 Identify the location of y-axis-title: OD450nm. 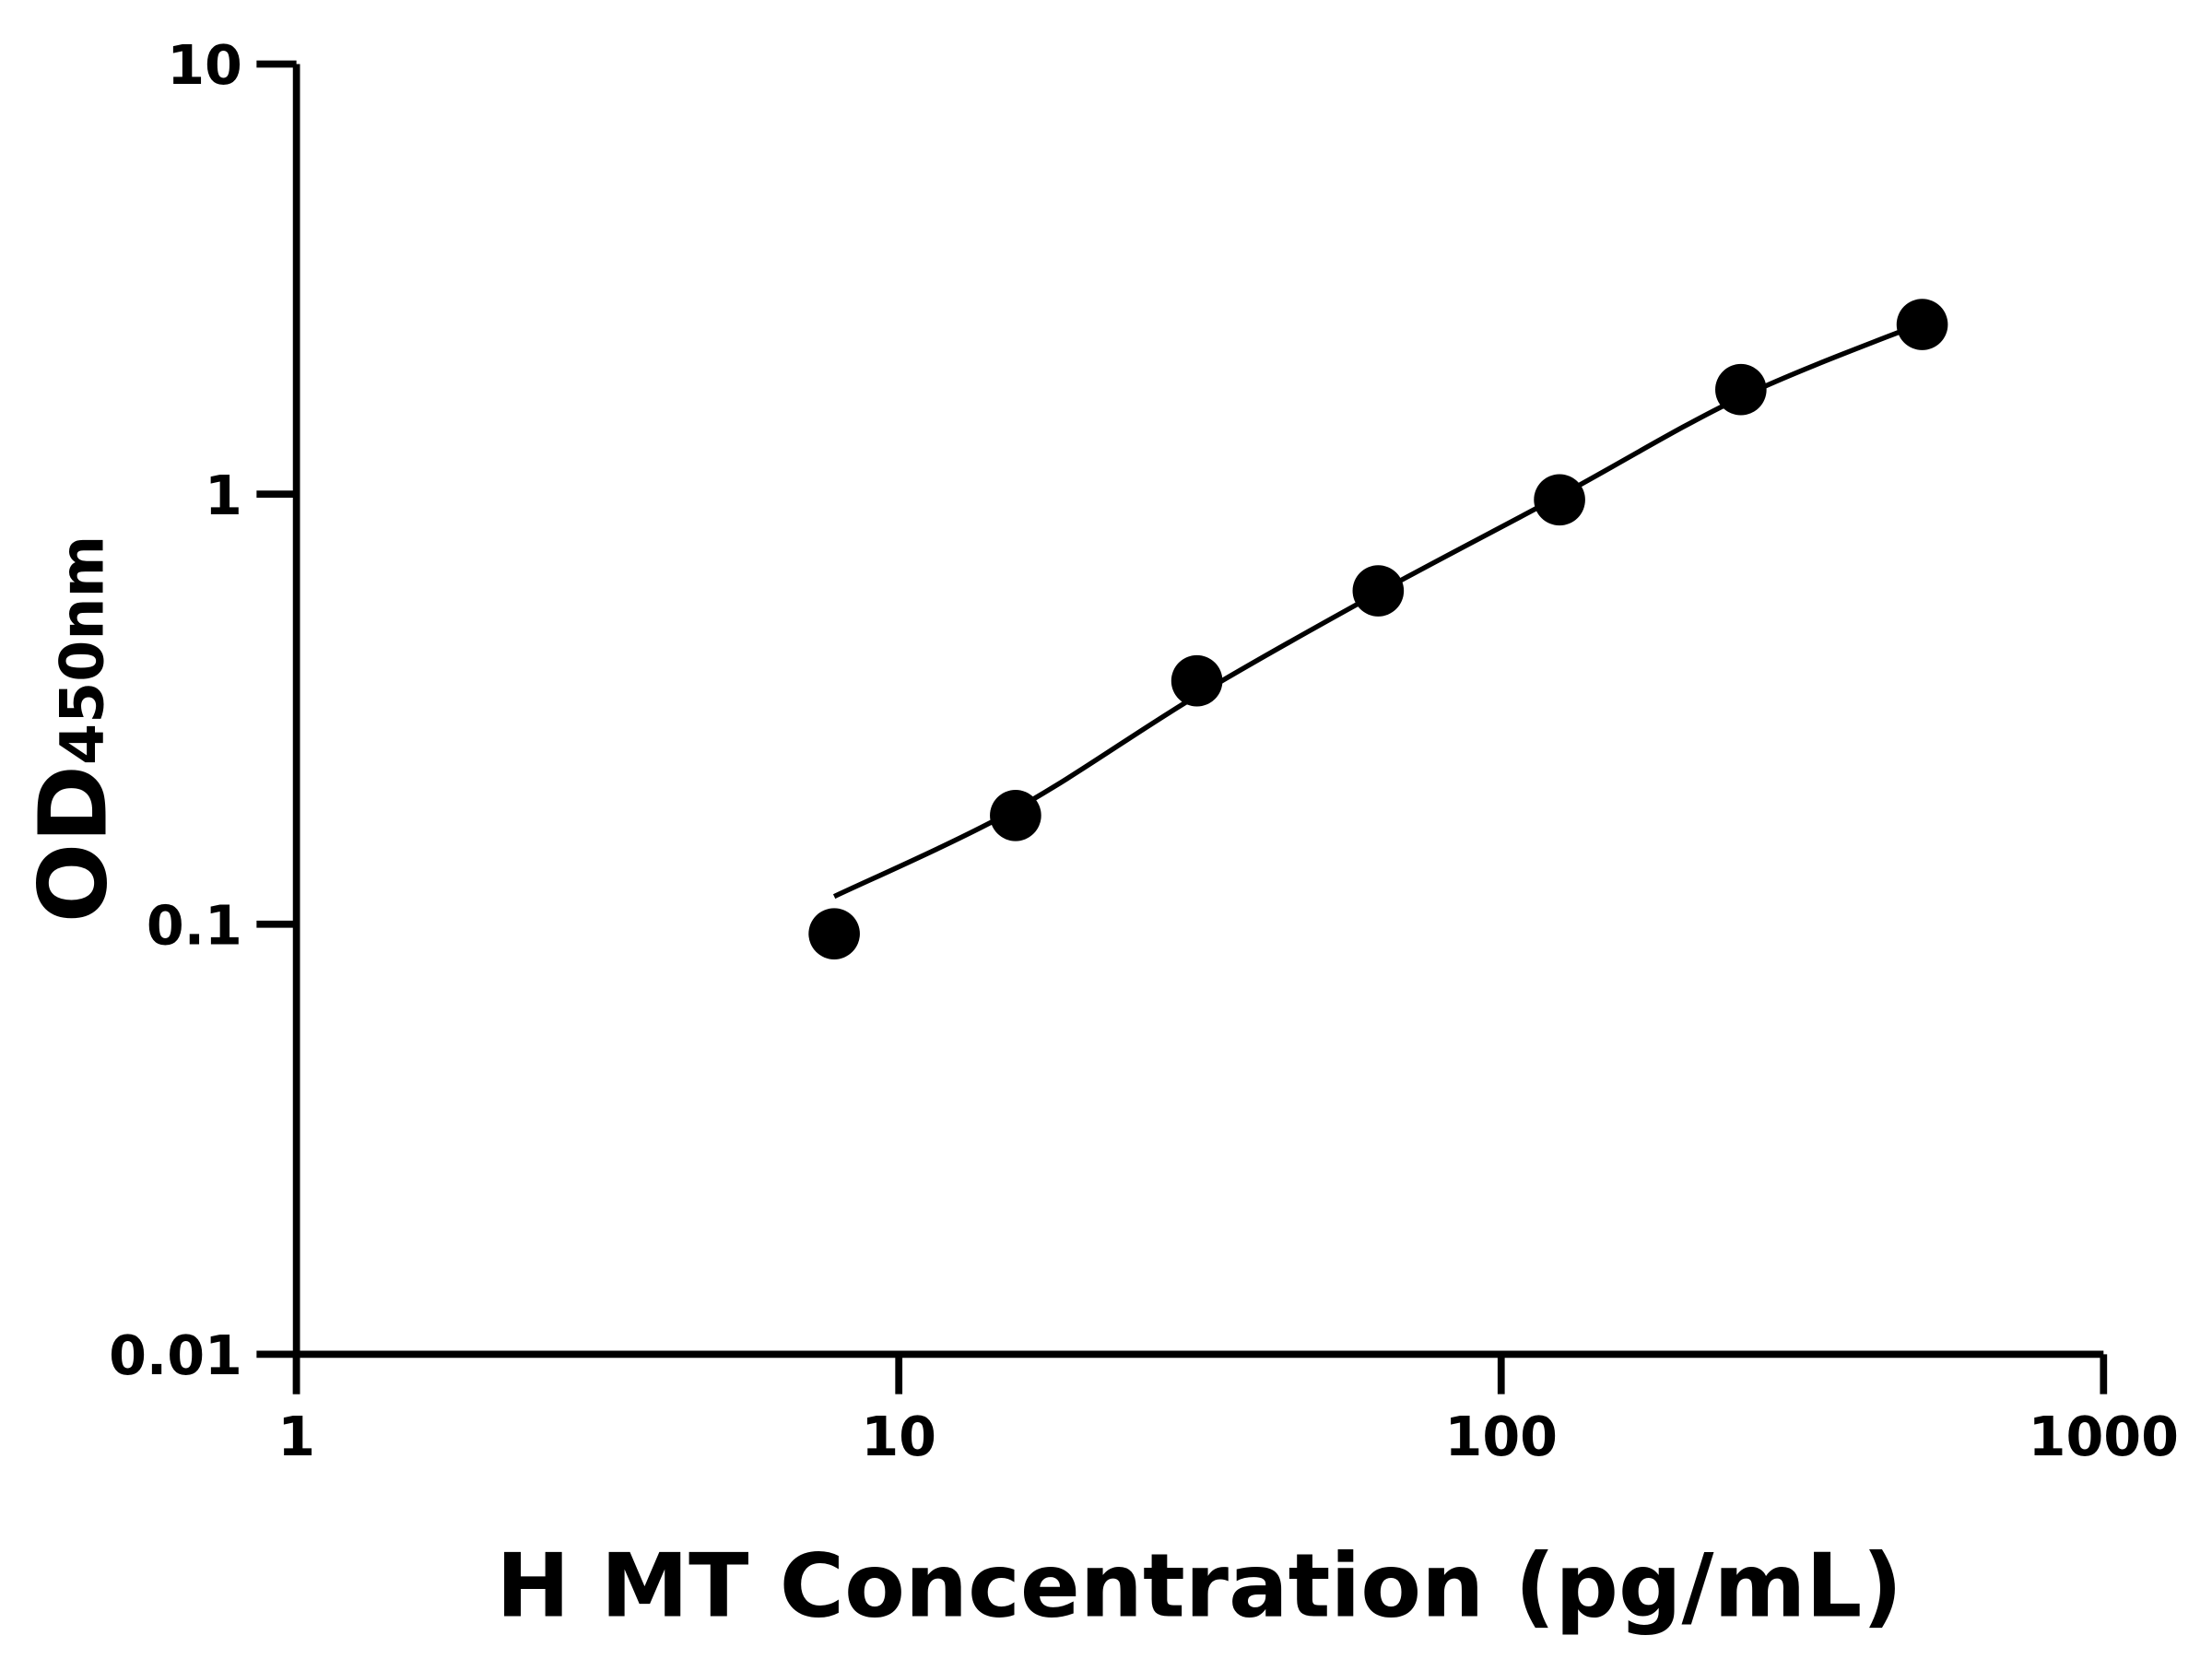
(74, 729).